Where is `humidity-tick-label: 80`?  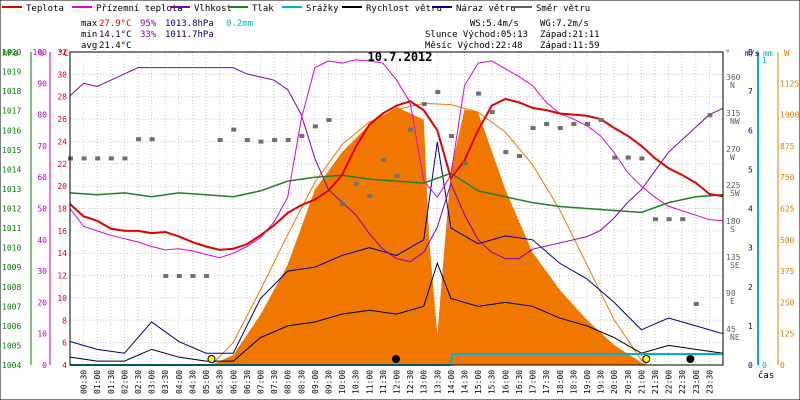 humidity-tick-label: 80 is located at coordinates (42, 115).